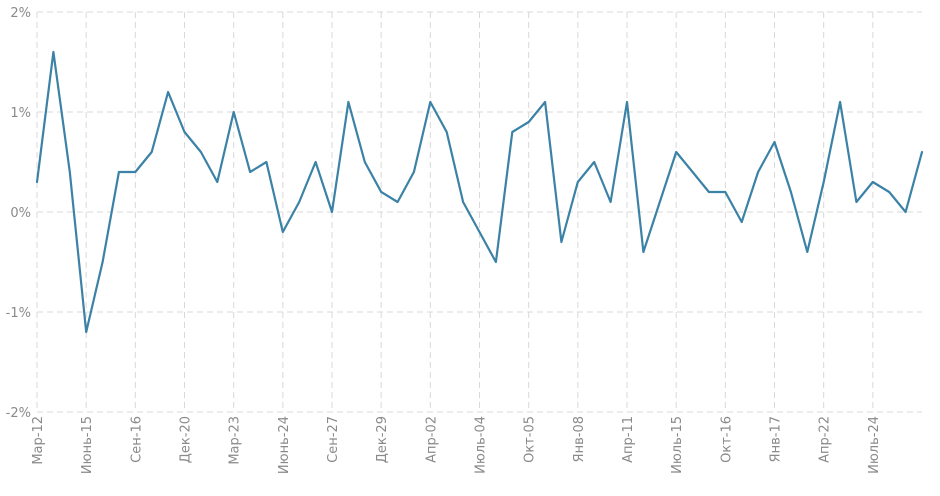 This screenshot has height=496, width=940. What do you see at coordinates (776, 439) in the screenshot?
I see `x-tick-label: Янв-17` at bounding box center [776, 439].